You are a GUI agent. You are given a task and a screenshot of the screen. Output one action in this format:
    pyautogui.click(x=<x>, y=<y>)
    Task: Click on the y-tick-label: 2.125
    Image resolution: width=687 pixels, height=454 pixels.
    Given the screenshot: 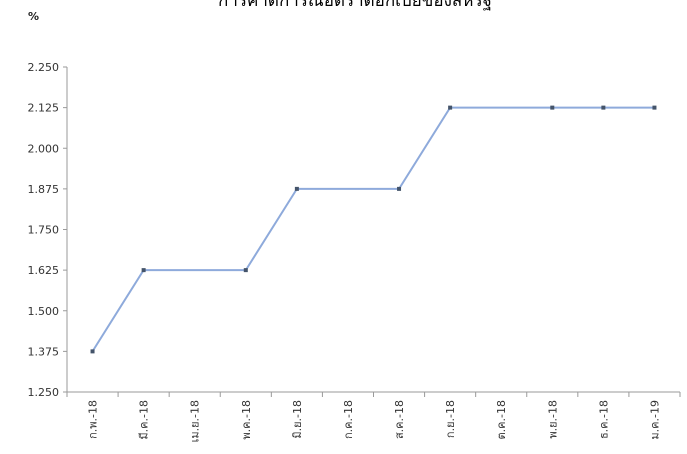 What is the action you would take?
    pyautogui.click(x=44, y=108)
    